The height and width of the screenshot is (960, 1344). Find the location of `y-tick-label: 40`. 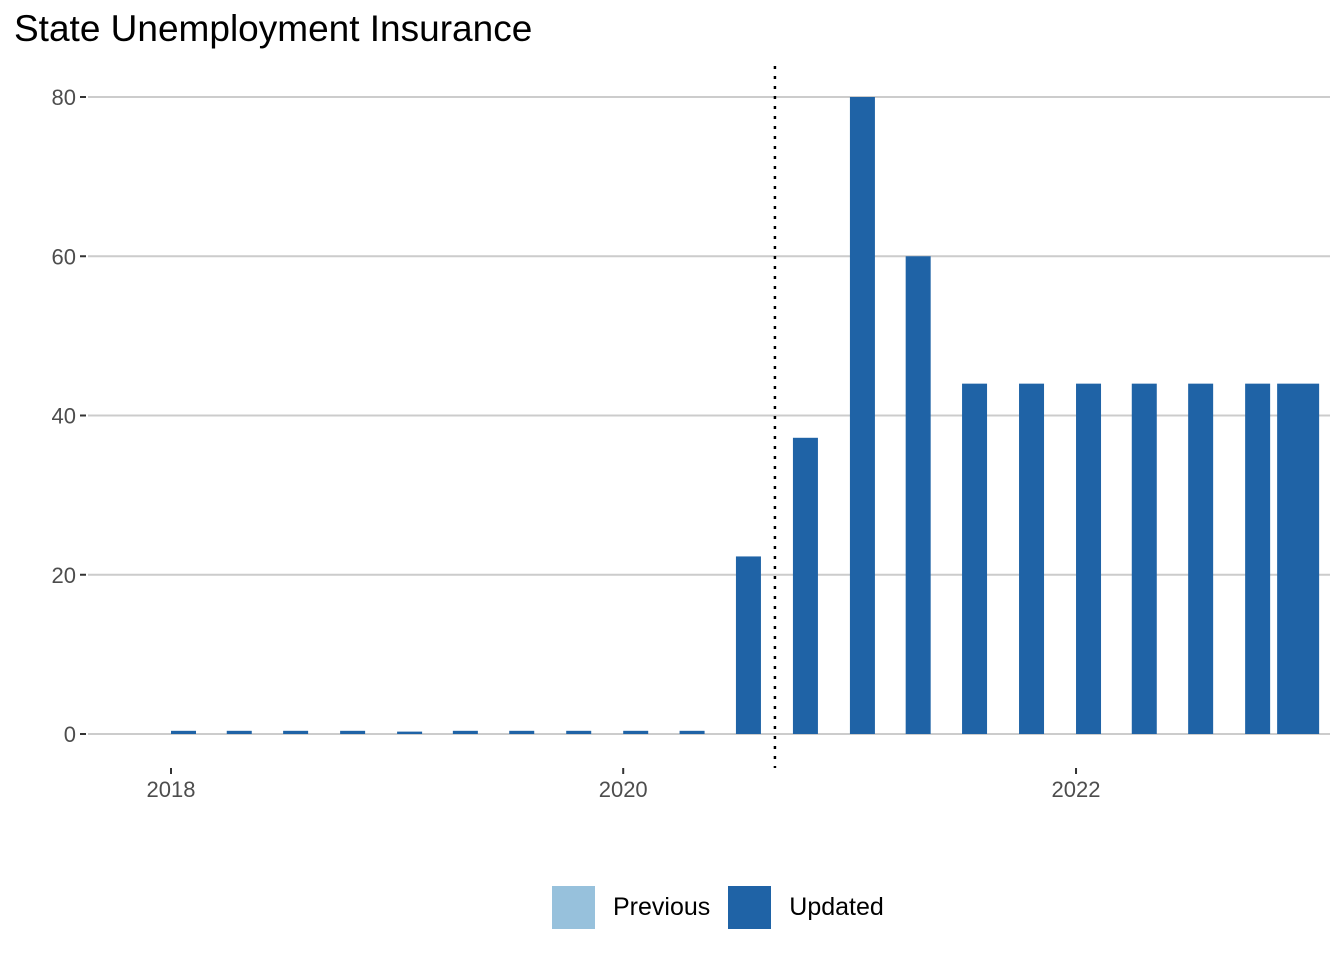

y-tick-label: 40 is located at coordinates (64, 416).